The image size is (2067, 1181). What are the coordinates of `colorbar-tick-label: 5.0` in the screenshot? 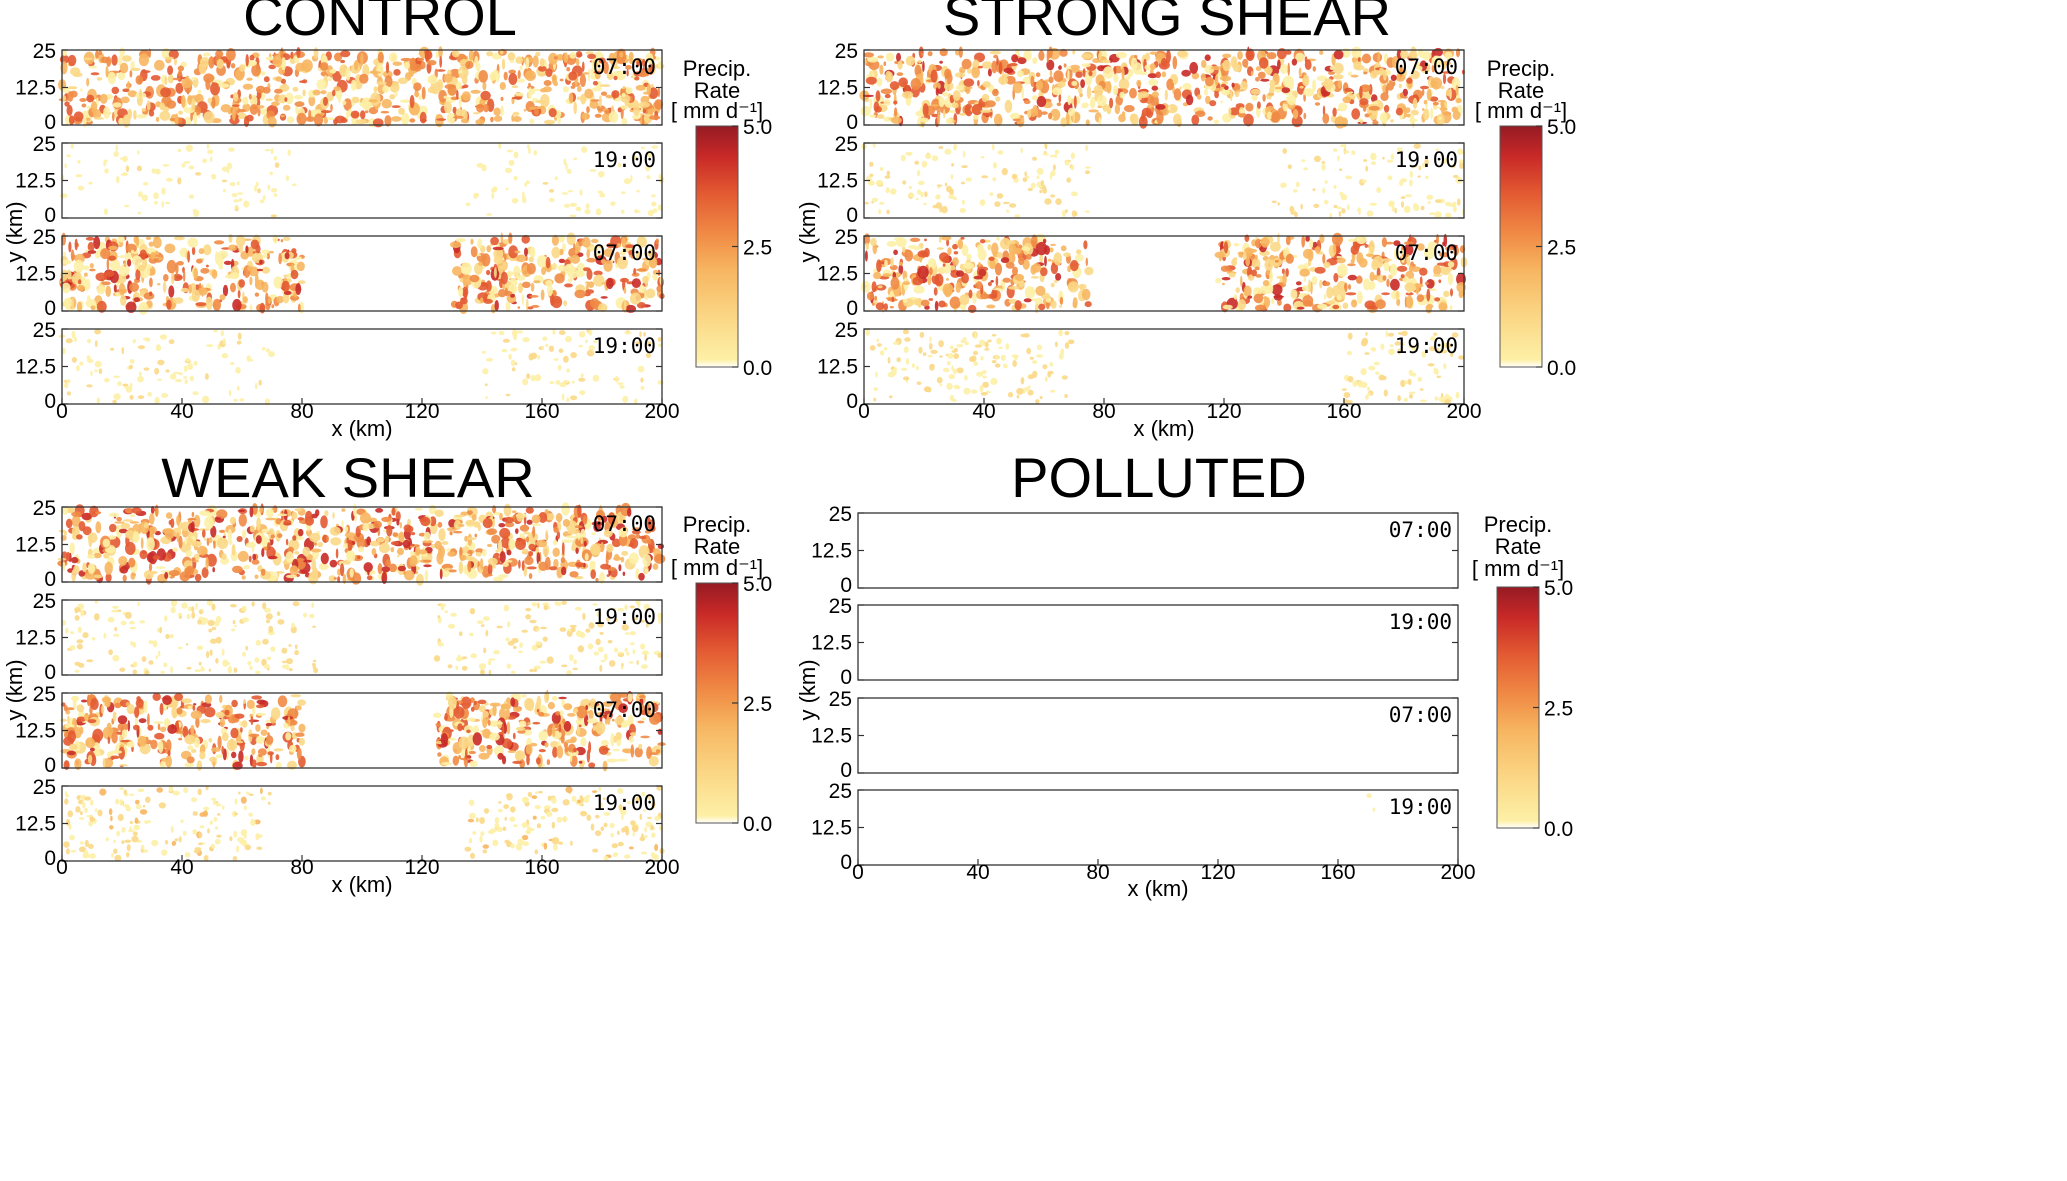 It's located at (1561, 127).